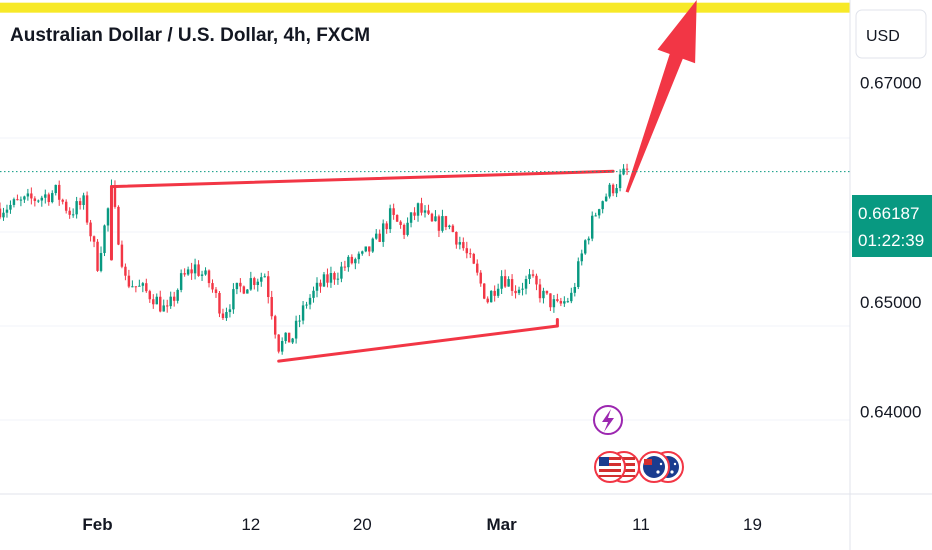  Describe the element at coordinates (250, 524) in the screenshot. I see `x-tick-label: 12` at that location.